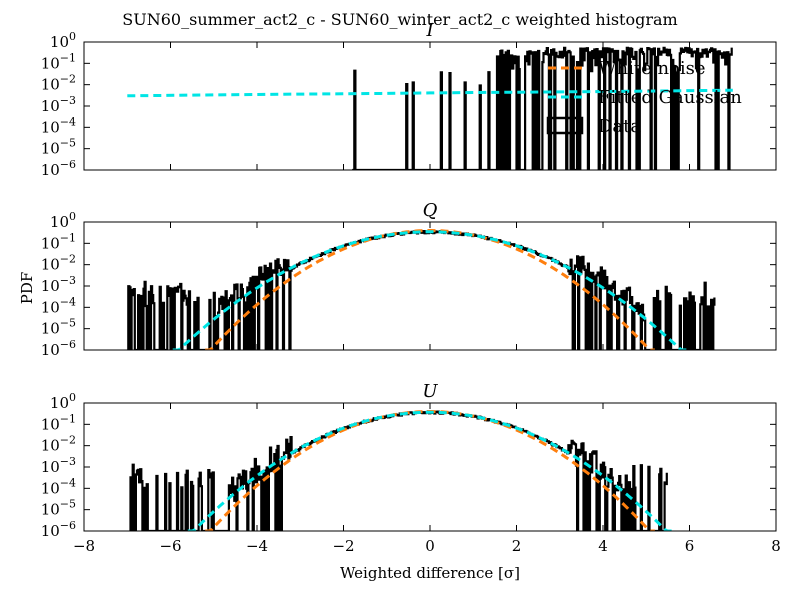  I want to click on panel-title: I, so click(429, 30).